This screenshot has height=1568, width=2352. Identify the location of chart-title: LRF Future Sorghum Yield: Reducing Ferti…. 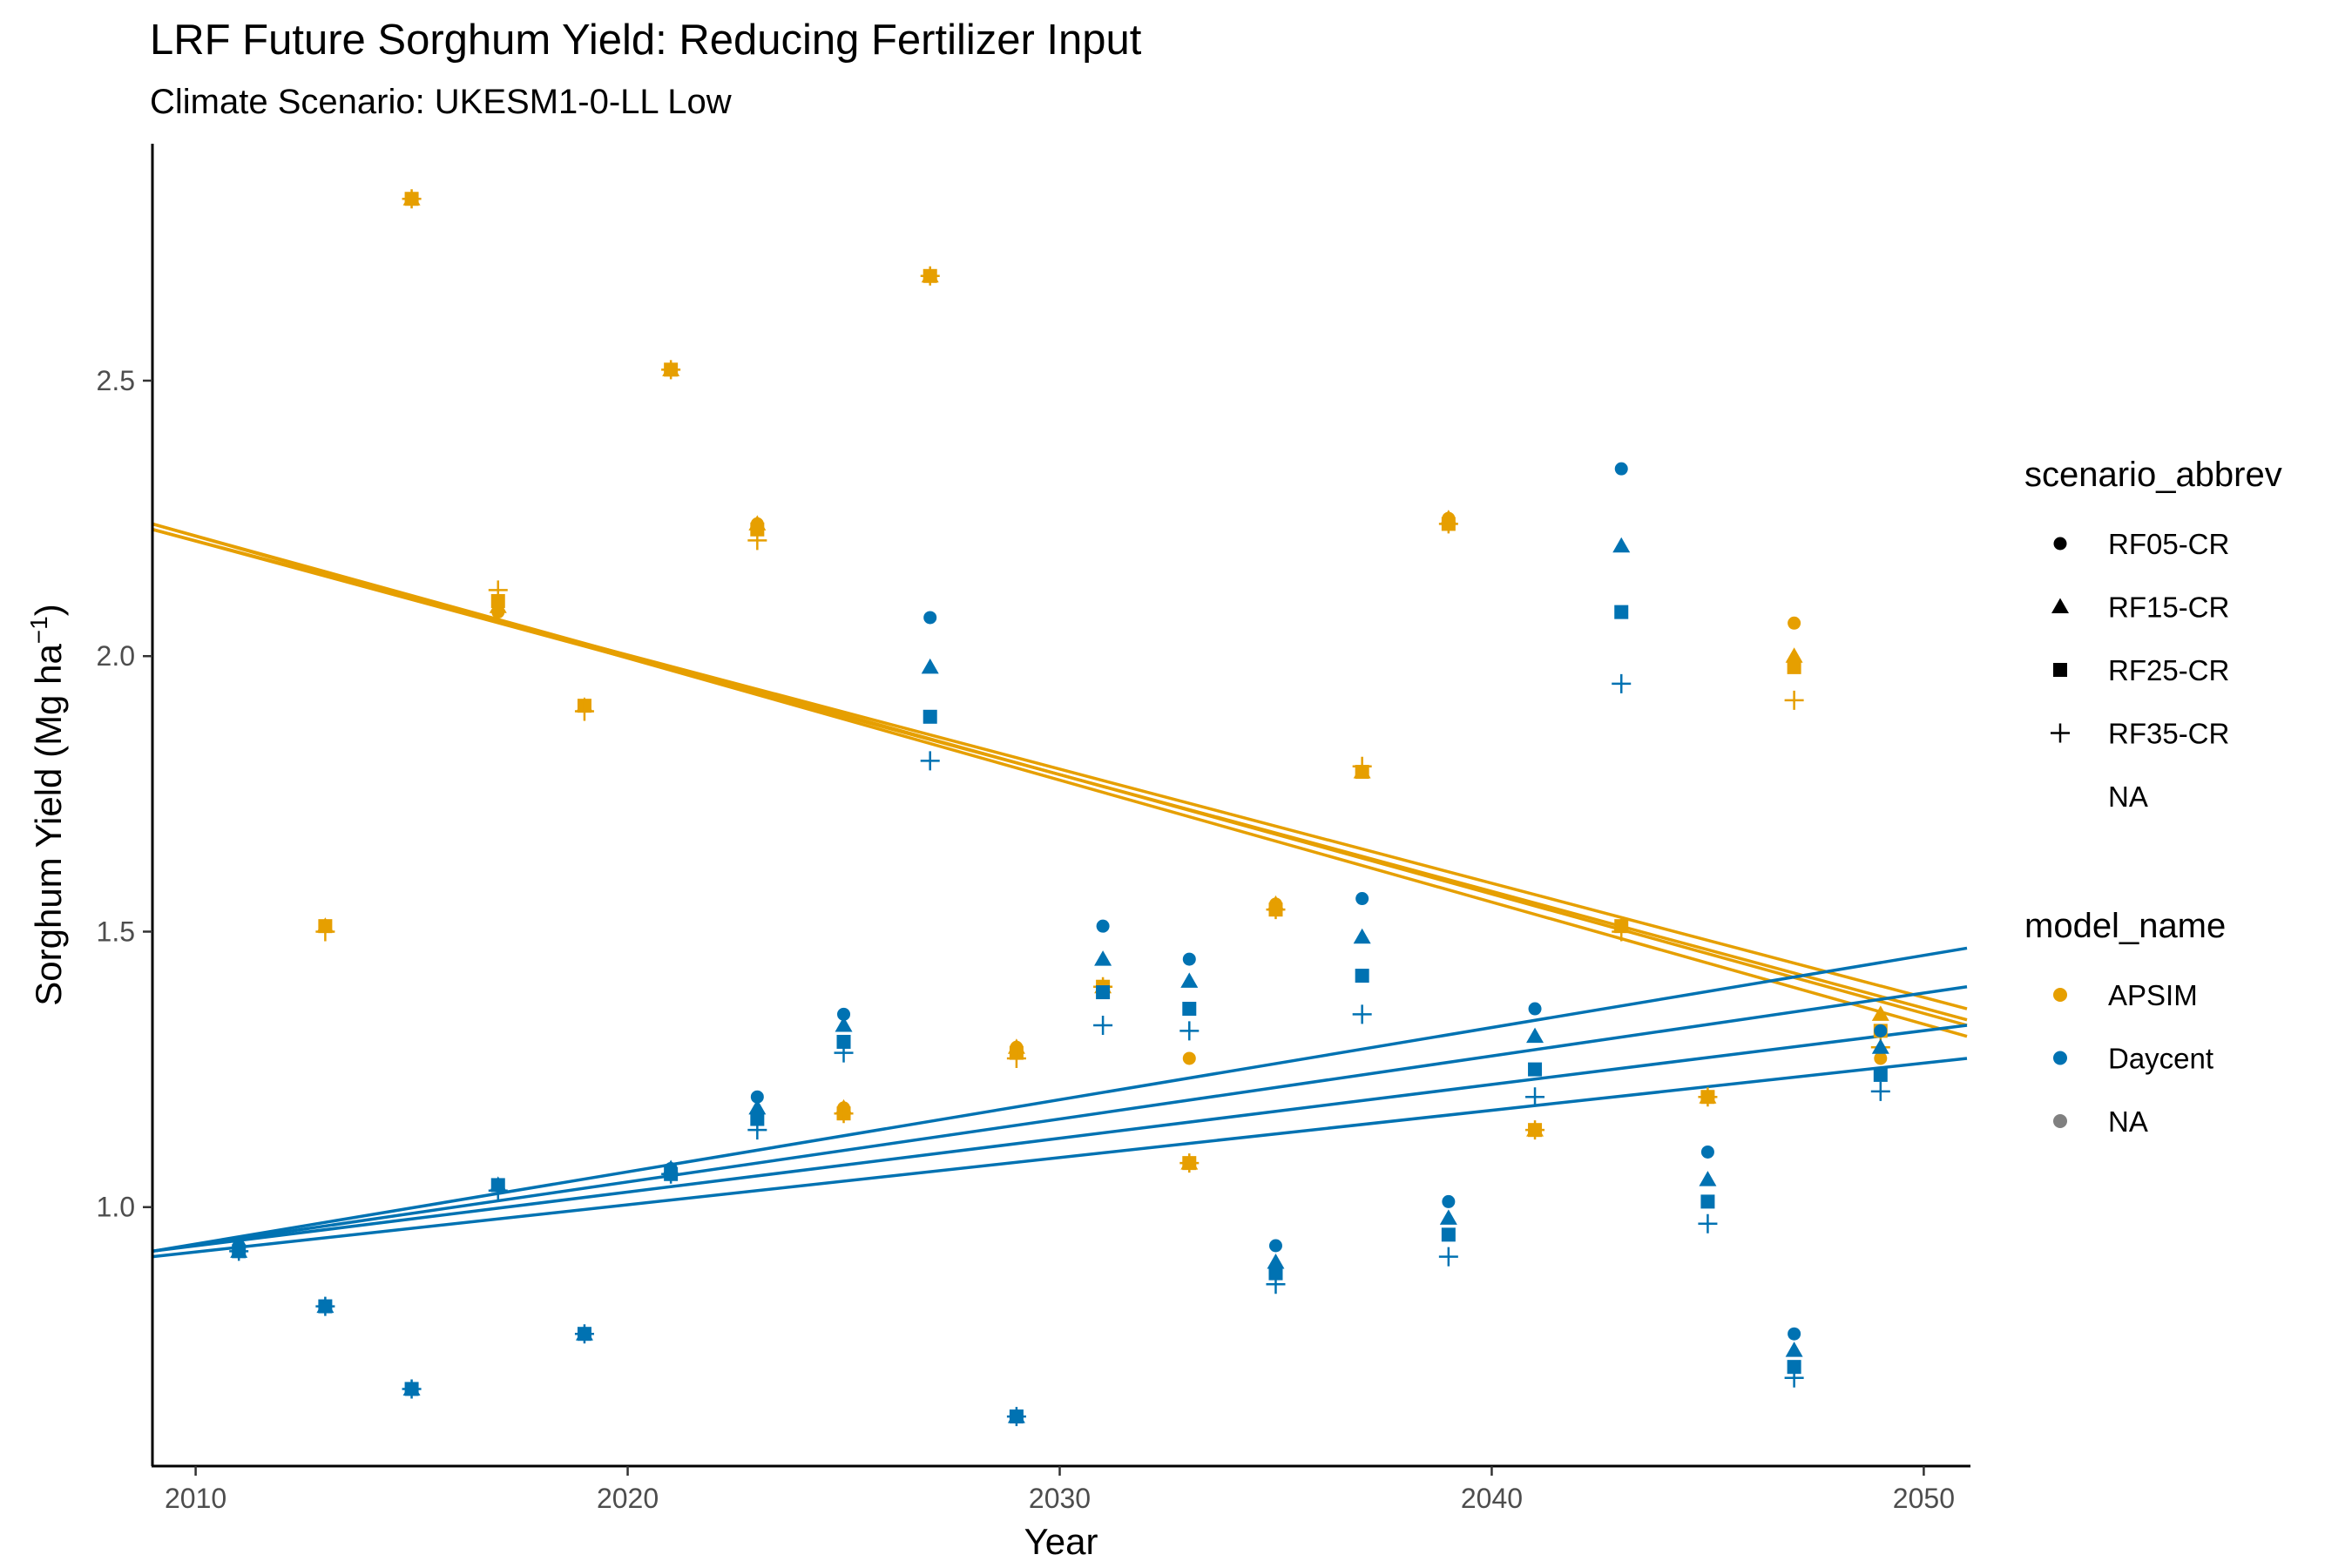
(646, 40).